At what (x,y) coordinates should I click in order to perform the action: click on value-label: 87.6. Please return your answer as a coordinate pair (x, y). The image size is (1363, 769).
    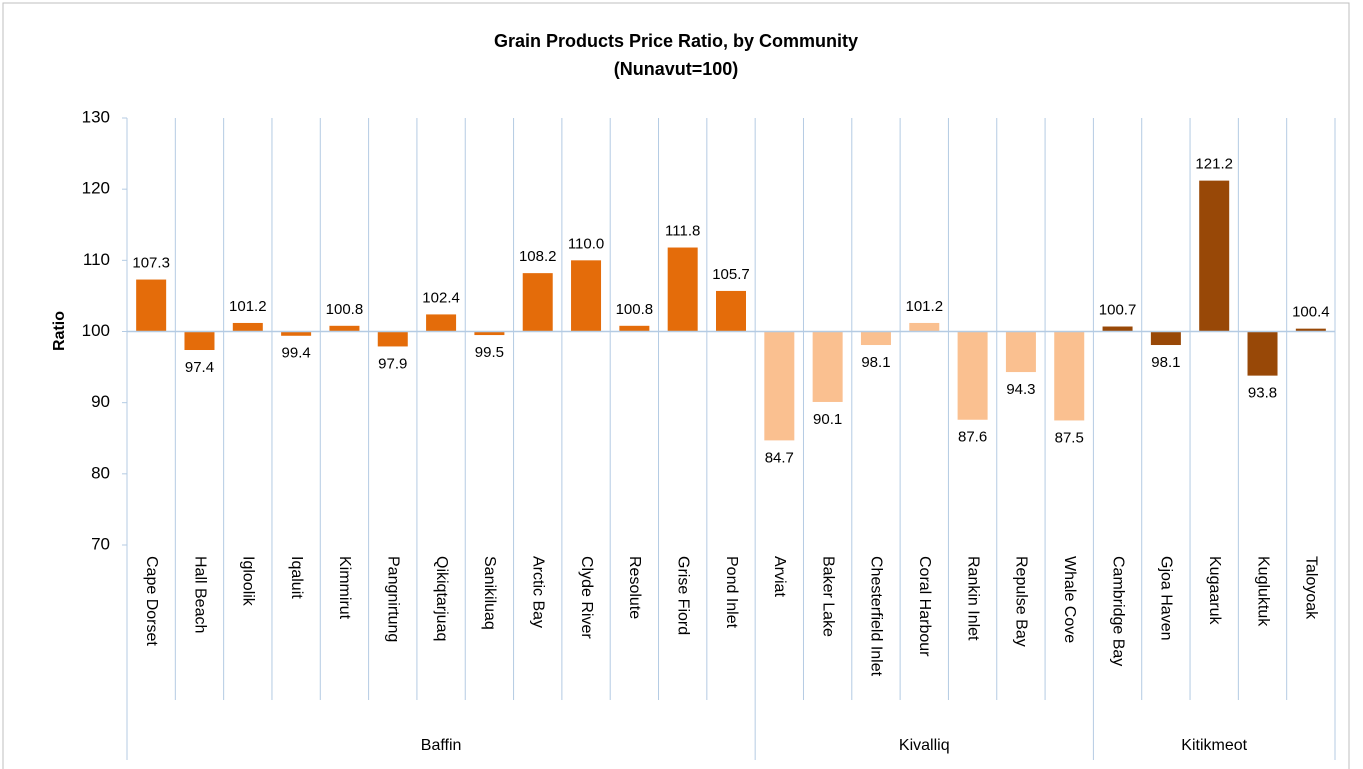
    Looking at the image, I should click on (972, 437).